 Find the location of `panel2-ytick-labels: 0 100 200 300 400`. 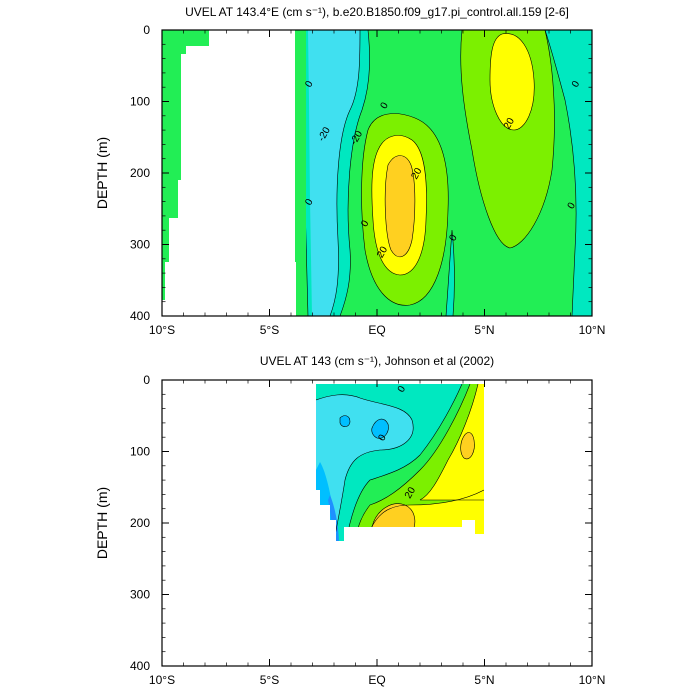

panel2-ytick-labels: 0 100 200 300 400 is located at coordinates (140, 523).